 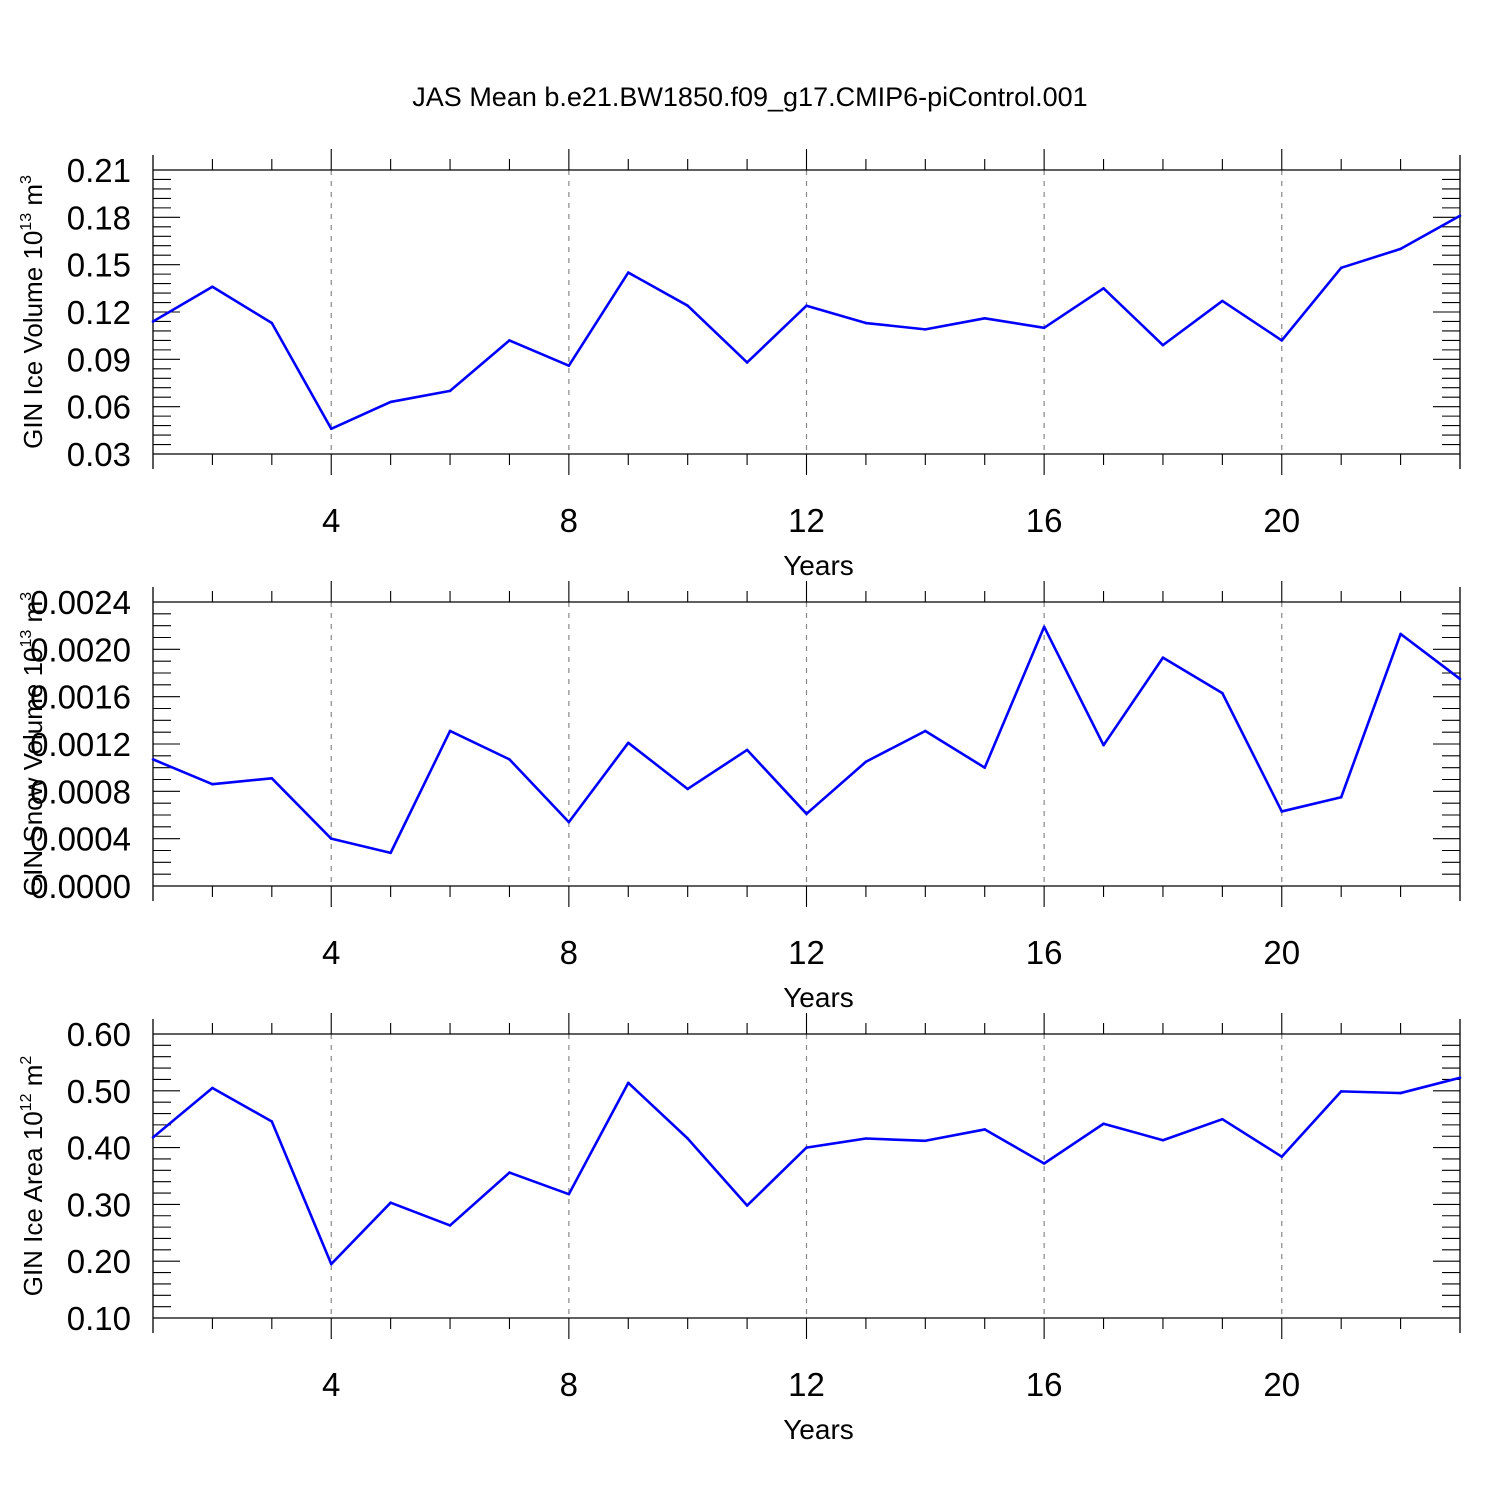 I want to click on y-tick-label: 0.0004, so click(x=80, y=839).